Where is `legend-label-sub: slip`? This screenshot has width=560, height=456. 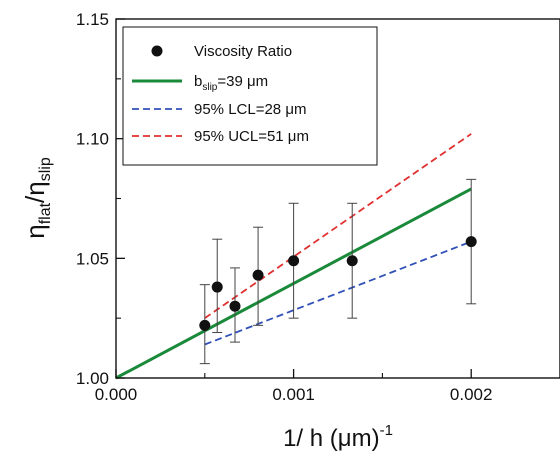 legend-label-sub: slip is located at coordinates (209, 87).